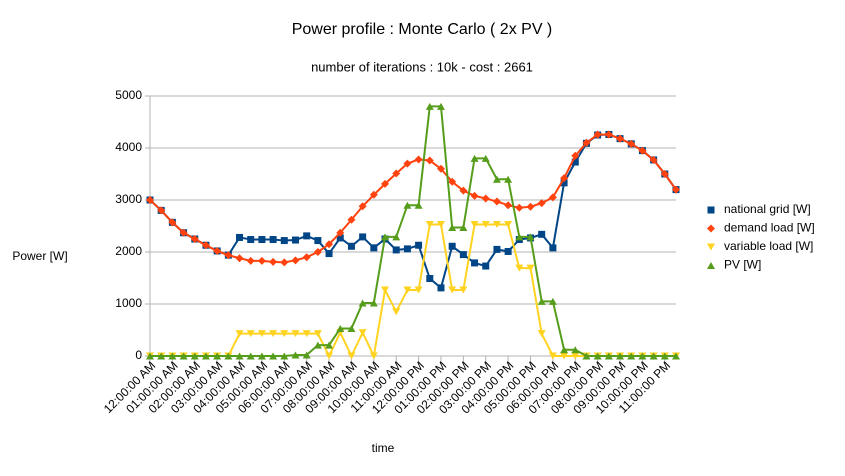 The height and width of the screenshot is (476, 845). Describe the element at coordinates (128, 95) in the screenshot. I see `y-tick-label: 5000` at that location.